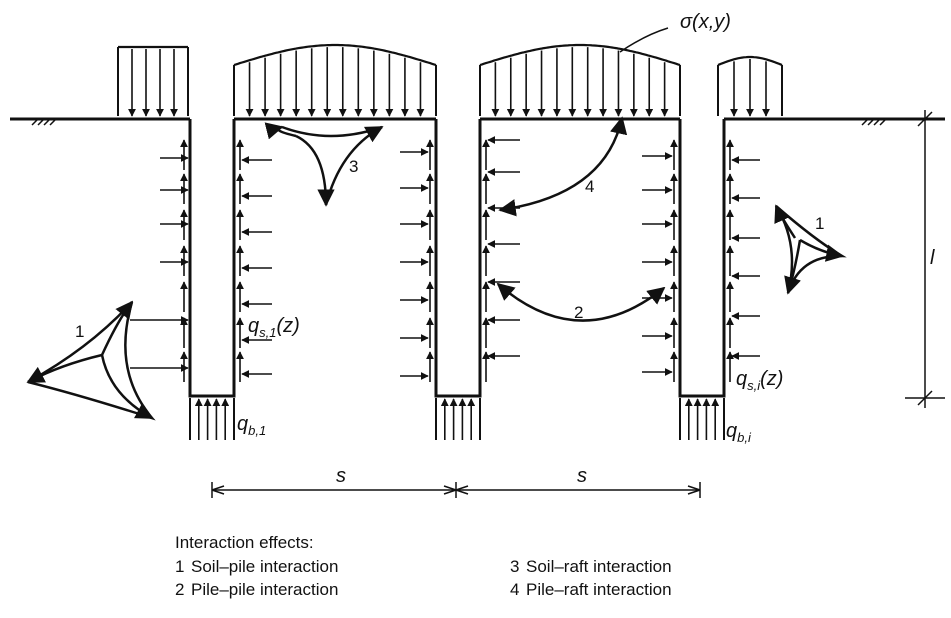 The image size is (951, 618). I want to click on legend-item: 2 Pile–pile interaction, so click(257, 589).